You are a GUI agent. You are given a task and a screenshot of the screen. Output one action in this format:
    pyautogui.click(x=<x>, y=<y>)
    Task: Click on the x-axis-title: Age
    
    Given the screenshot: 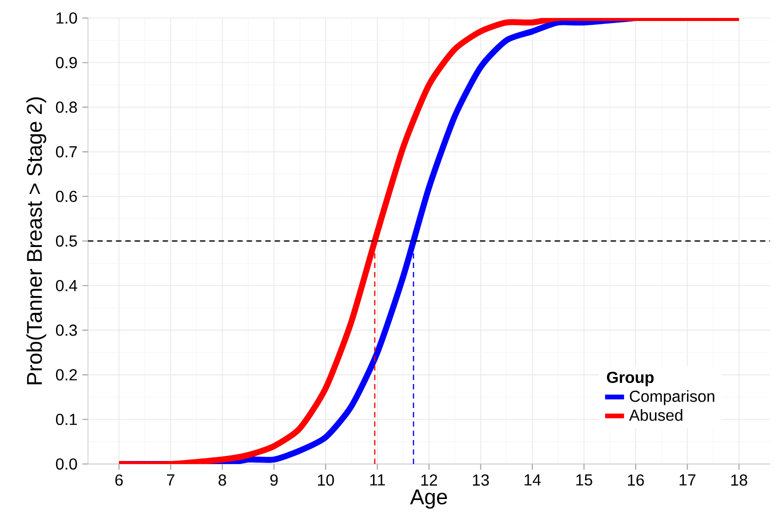 What is the action you would take?
    pyautogui.click(x=429, y=499)
    